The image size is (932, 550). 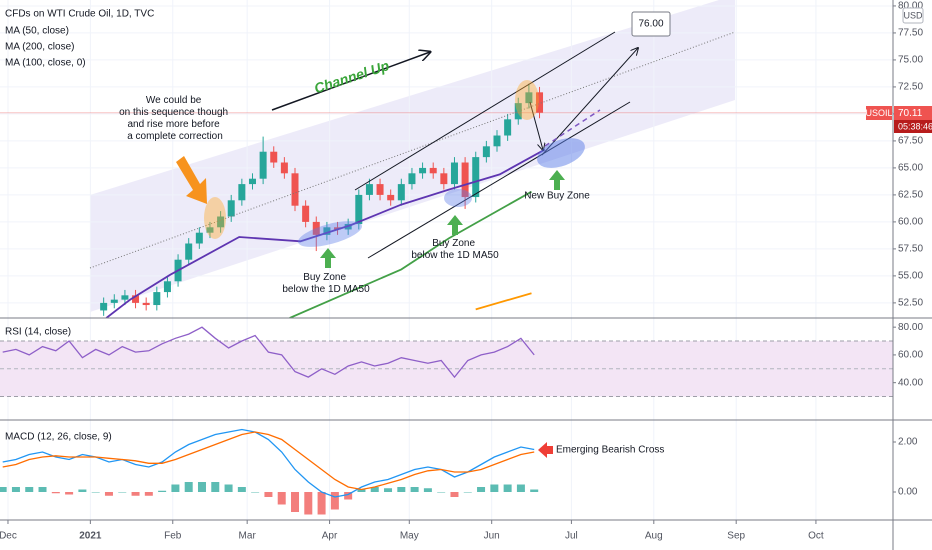 What do you see at coordinates (492, 536) in the screenshot?
I see `x-tick-label: Jun` at bounding box center [492, 536].